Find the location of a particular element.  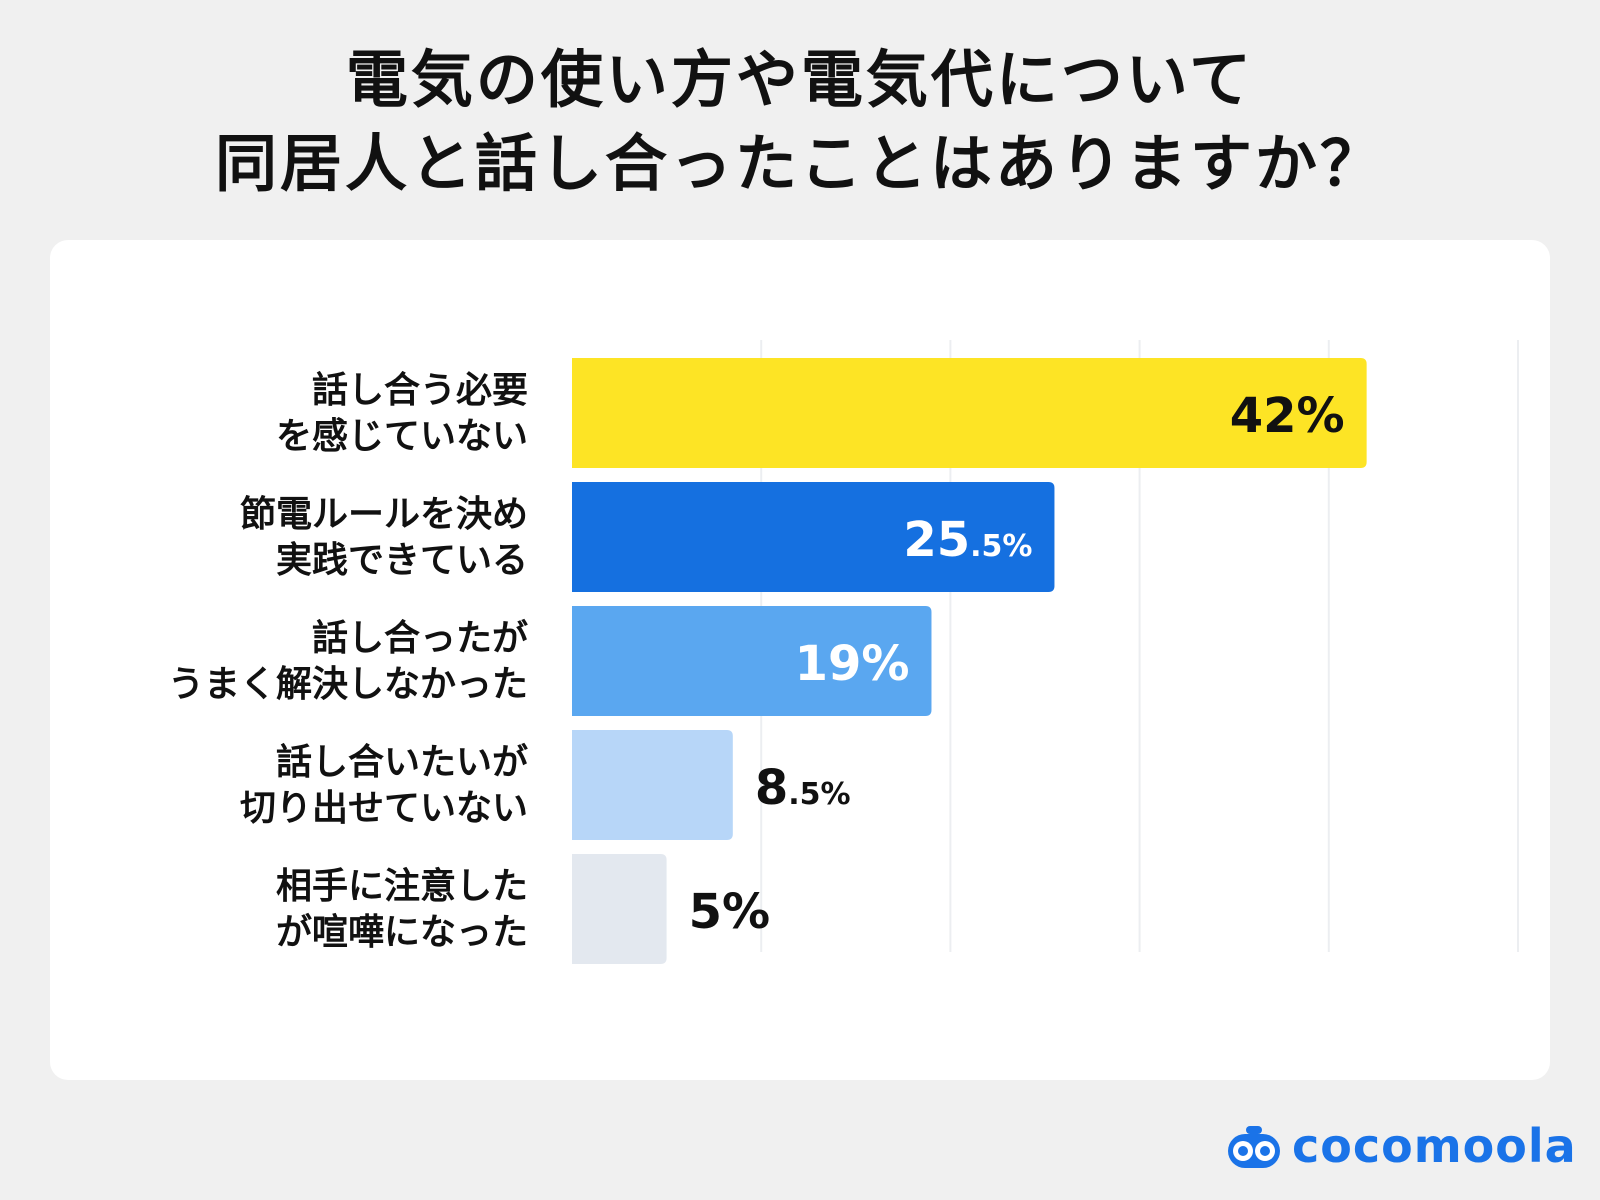

cocomoola-logo-icon is located at coordinates (1254, 1147).